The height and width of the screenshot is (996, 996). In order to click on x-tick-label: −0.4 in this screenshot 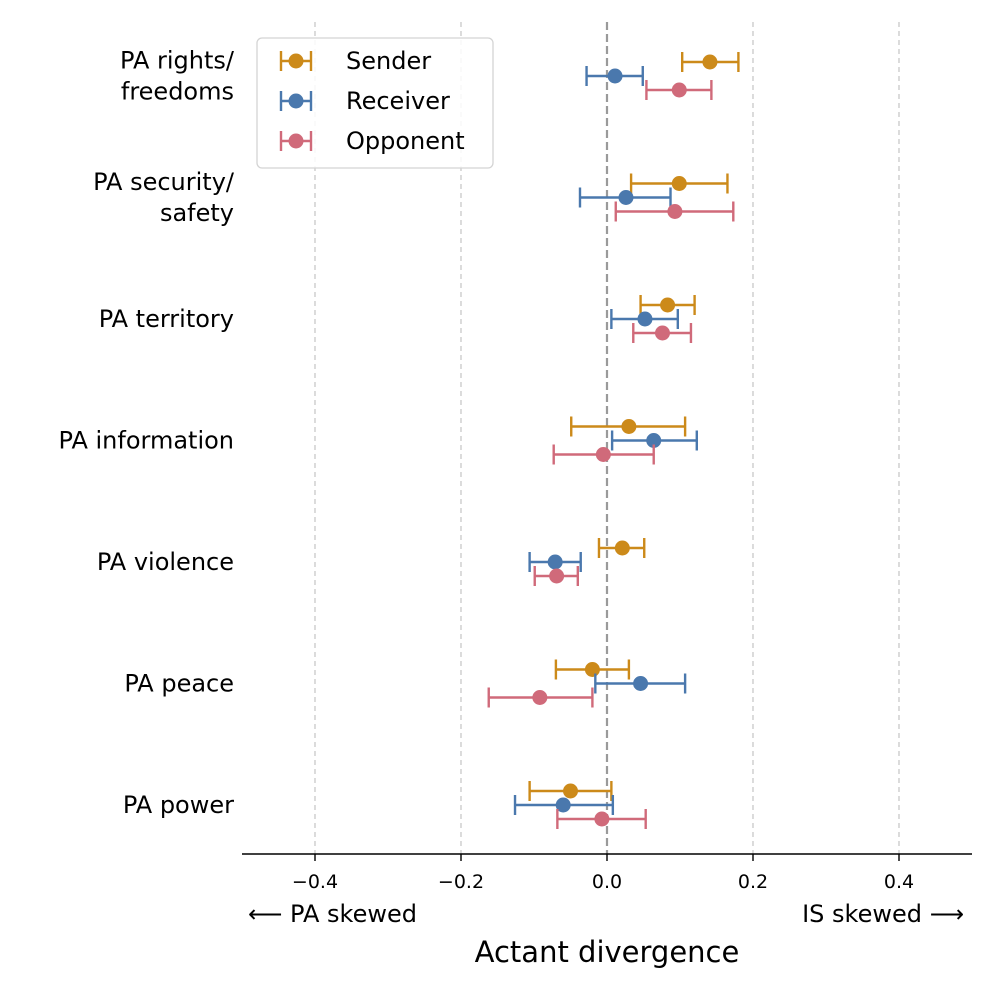, I will do `click(315, 882)`.